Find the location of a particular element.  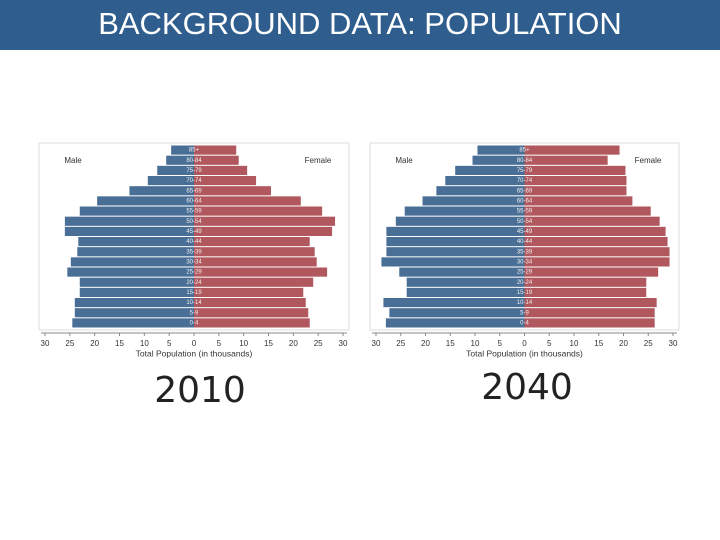

age-label: 35-39 is located at coordinates (525, 252).